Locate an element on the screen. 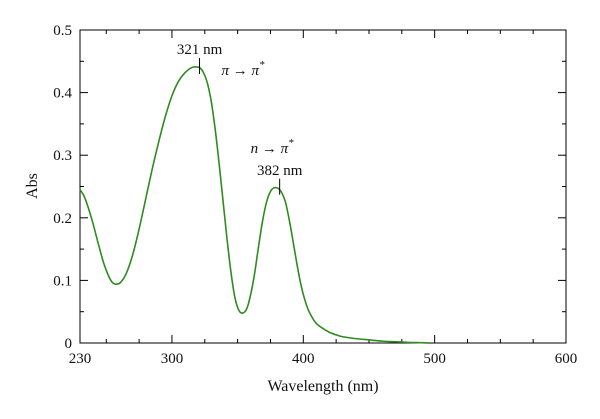 This screenshot has width=600, height=419. x-tick-label: 500 is located at coordinates (434, 359).